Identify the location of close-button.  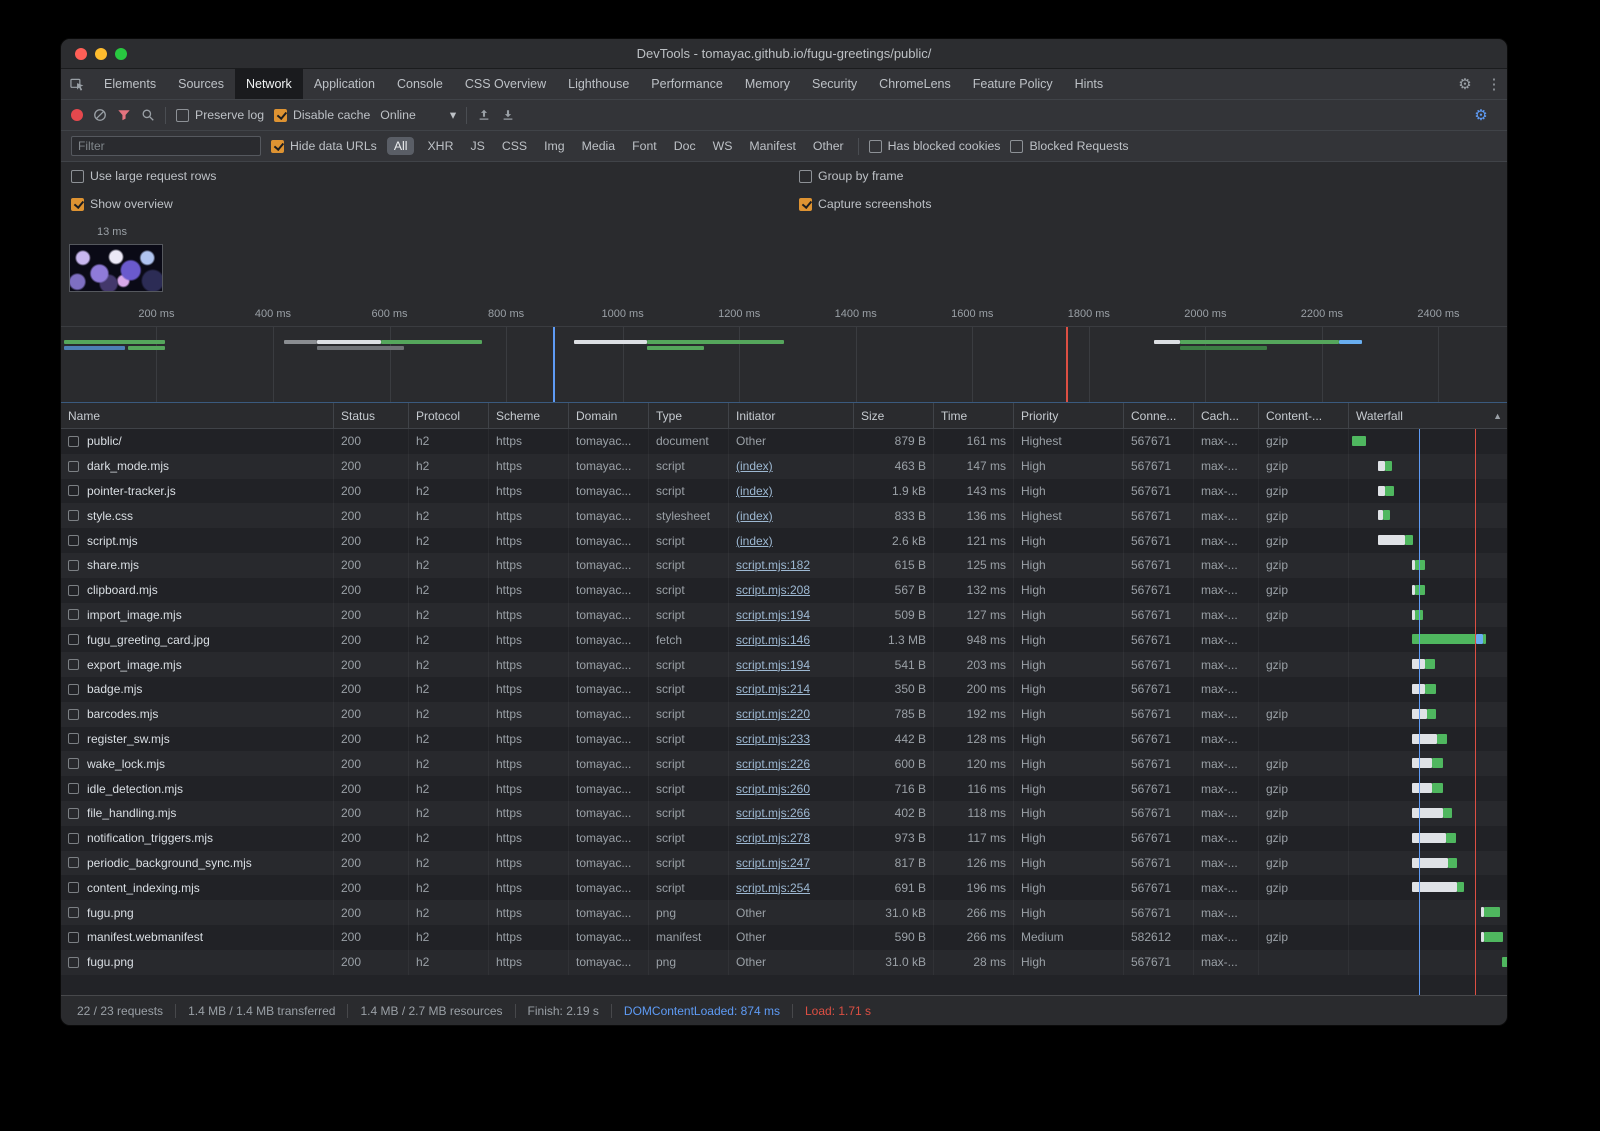
(81, 53).